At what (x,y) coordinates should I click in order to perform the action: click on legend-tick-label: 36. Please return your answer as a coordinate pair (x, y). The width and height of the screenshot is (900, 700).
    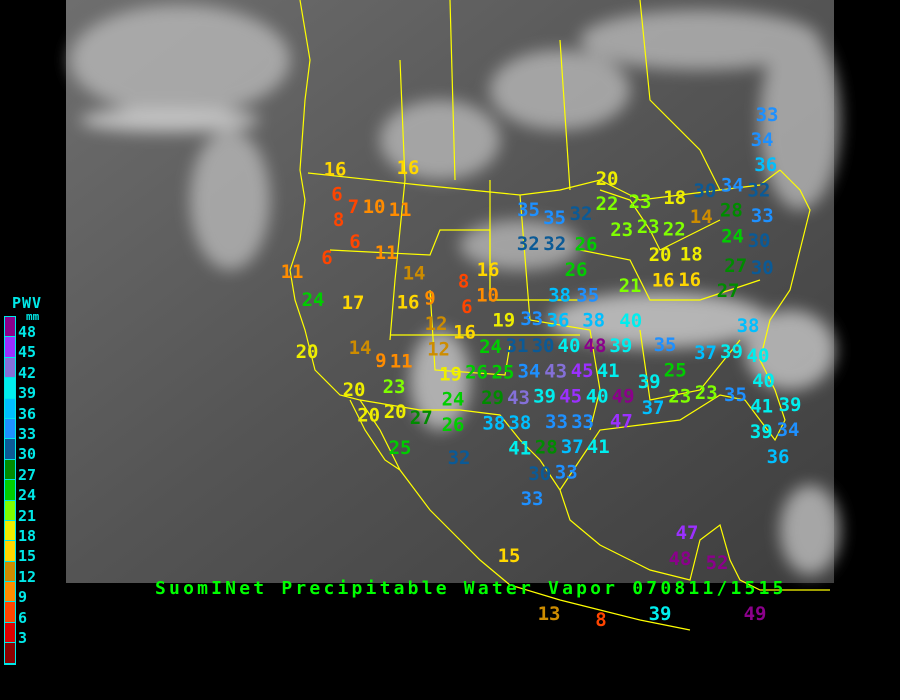
    Looking at the image, I should click on (27, 413).